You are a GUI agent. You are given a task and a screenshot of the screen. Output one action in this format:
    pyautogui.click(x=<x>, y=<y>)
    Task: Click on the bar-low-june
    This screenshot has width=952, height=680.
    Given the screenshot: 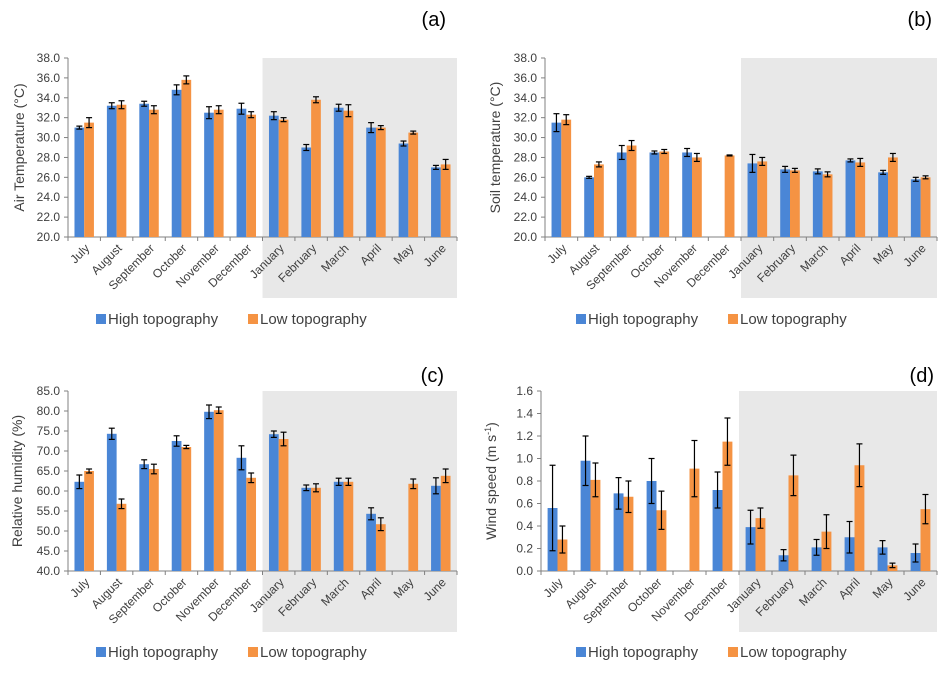 What is the action you would take?
    pyautogui.click(x=925, y=540)
    